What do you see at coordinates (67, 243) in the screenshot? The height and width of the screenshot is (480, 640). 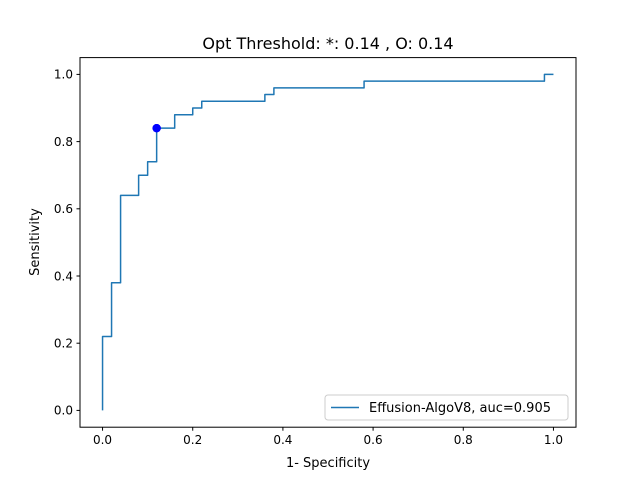 I see `y-axis-ticks: 0.0 0.2 0.4 0.6 0.8 1.0` at bounding box center [67, 243].